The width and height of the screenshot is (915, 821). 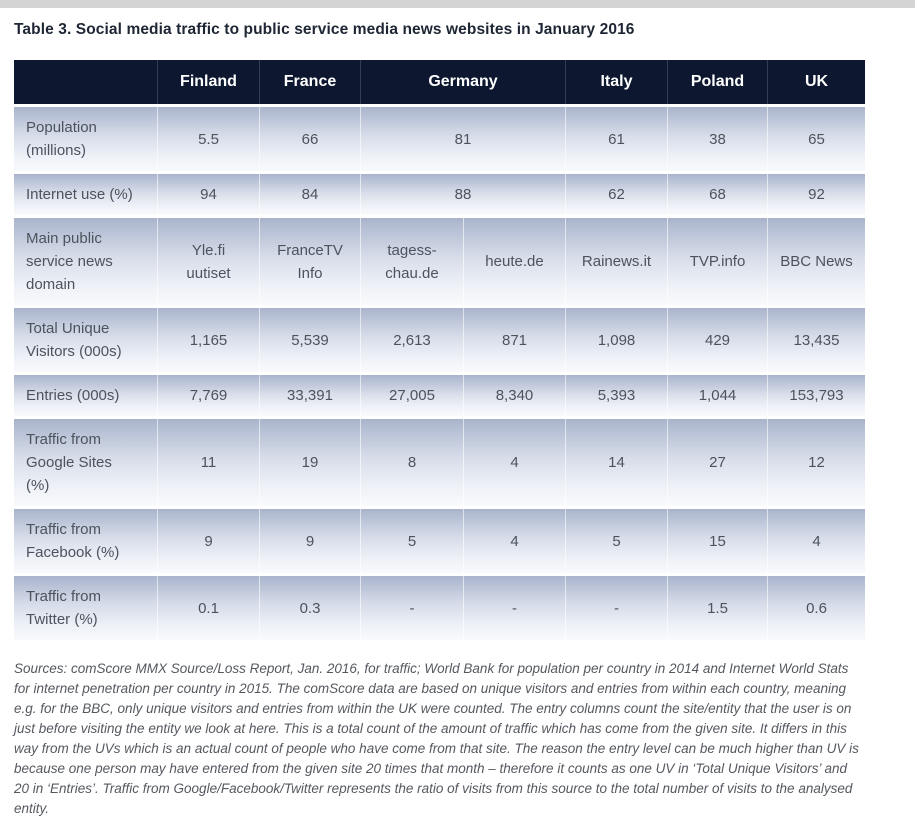 I want to click on table-cell: 7,769, so click(x=208, y=395).